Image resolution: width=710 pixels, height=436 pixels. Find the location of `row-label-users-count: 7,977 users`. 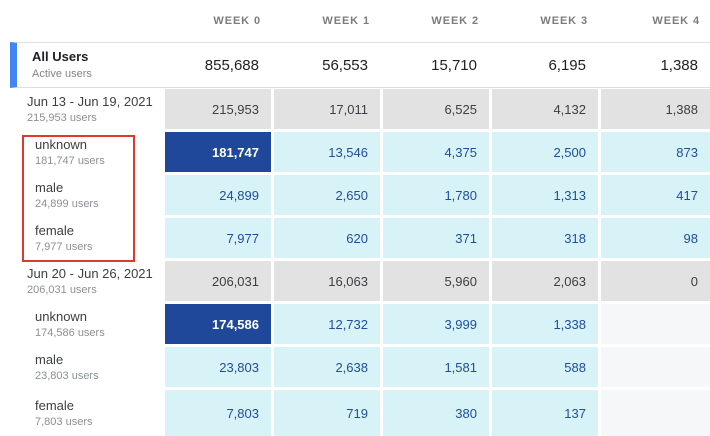

row-label-users-count: 7,977 users is located at coordinates (64, 246).